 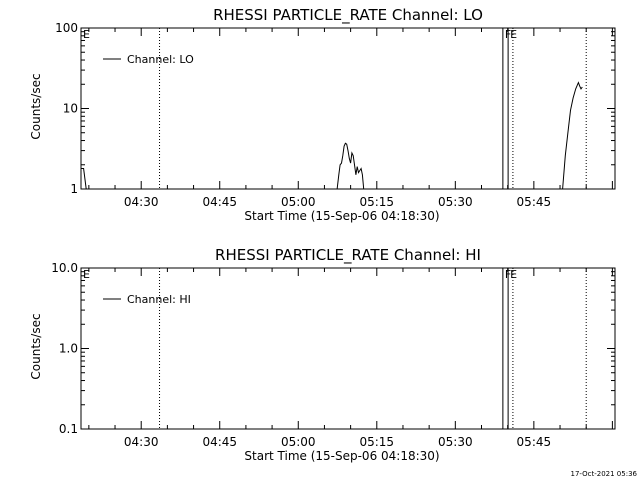 I want to click on legend-label: Channel: LO, so click(x=160, y=59).